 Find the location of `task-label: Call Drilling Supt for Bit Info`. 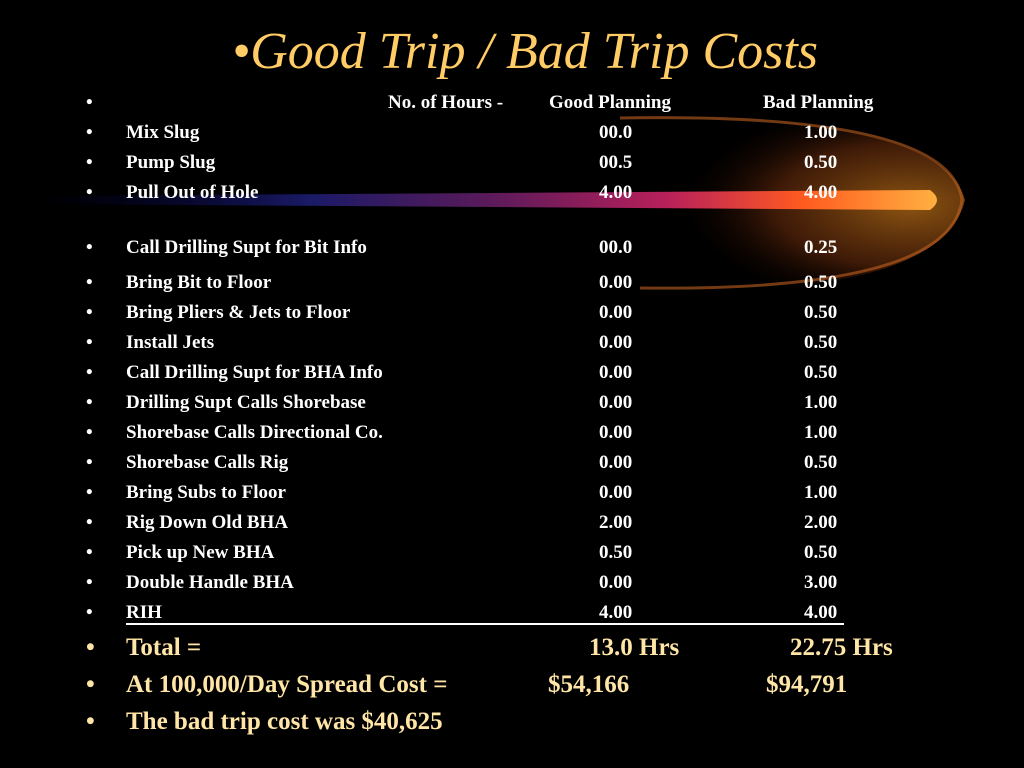

task-label: Call Drilling Supt for Bit Info is located at coordinates (246, 247).